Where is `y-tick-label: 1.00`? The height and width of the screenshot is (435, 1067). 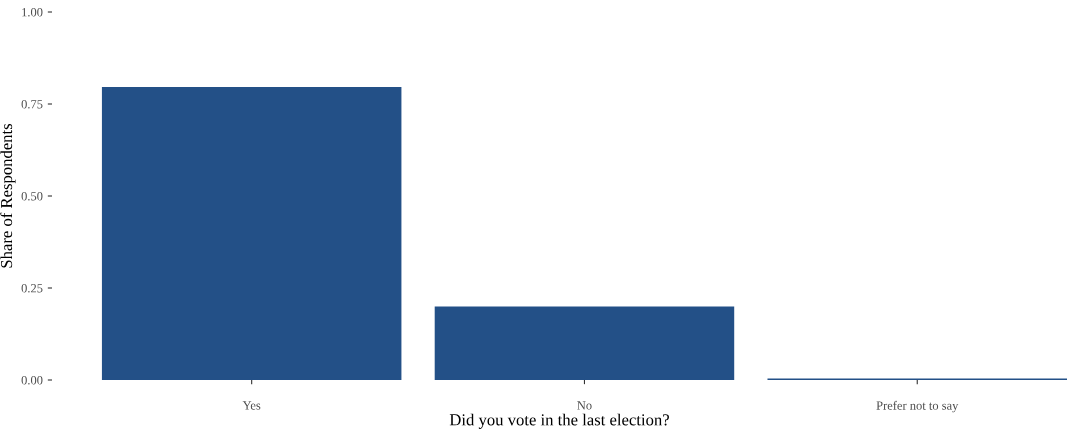
y-tick-label: 1.00 is located at coordinates (32, 12).